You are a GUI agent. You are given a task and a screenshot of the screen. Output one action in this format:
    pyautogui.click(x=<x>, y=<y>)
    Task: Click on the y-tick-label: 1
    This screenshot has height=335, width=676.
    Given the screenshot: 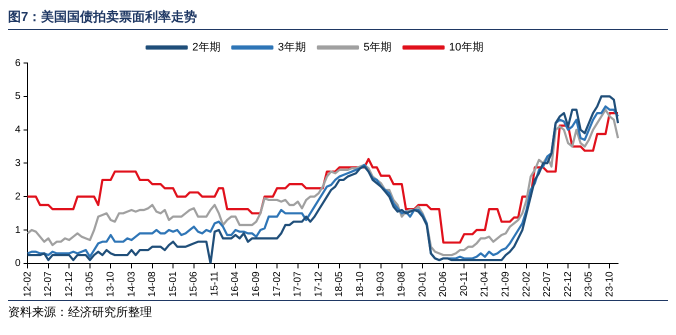 What is the action you would take?
    pyautogui.click(x=18, y=230)
    